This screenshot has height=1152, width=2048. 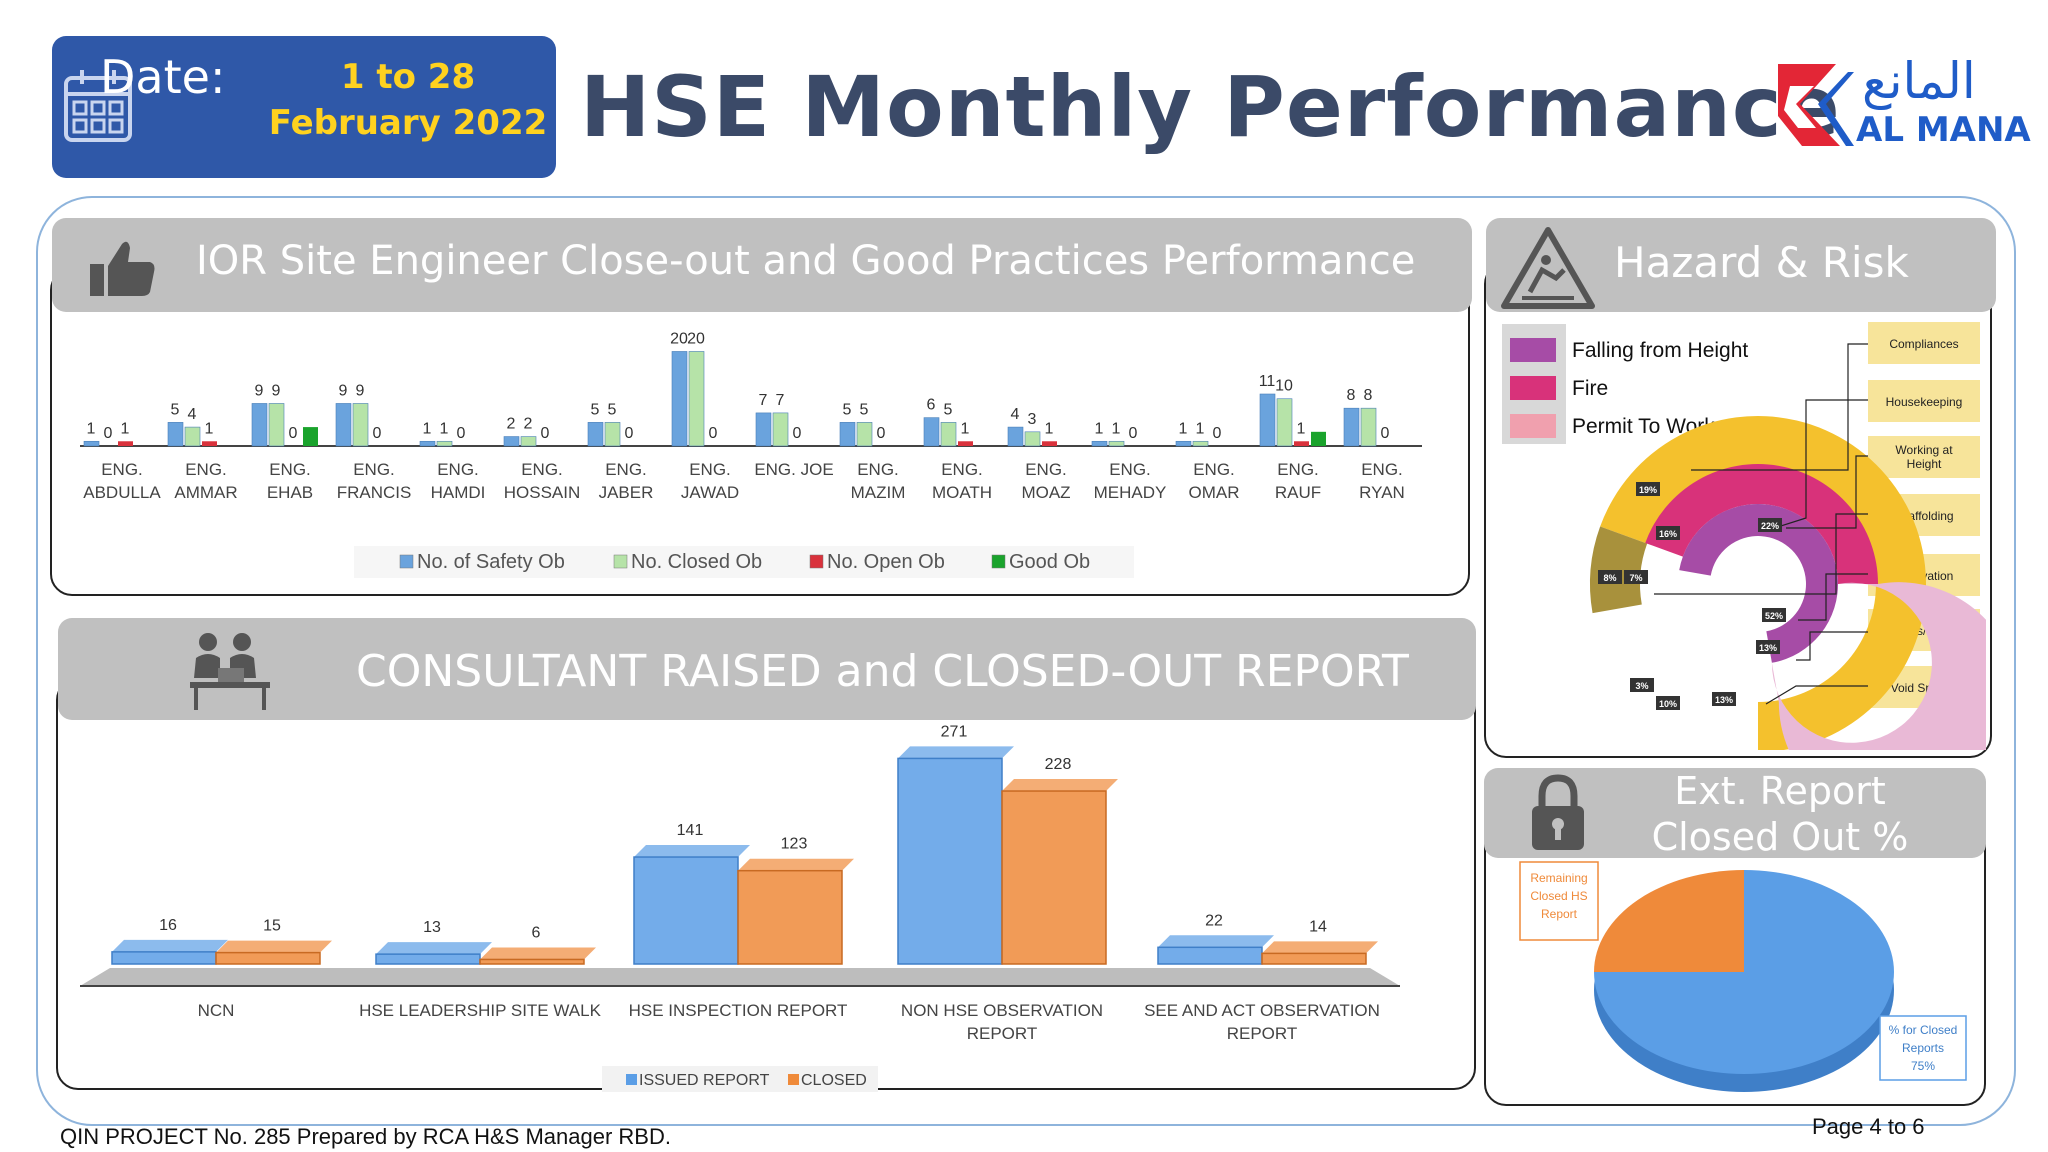 I want to click on consultant-data-label: 271, so click(x=954, y=732).